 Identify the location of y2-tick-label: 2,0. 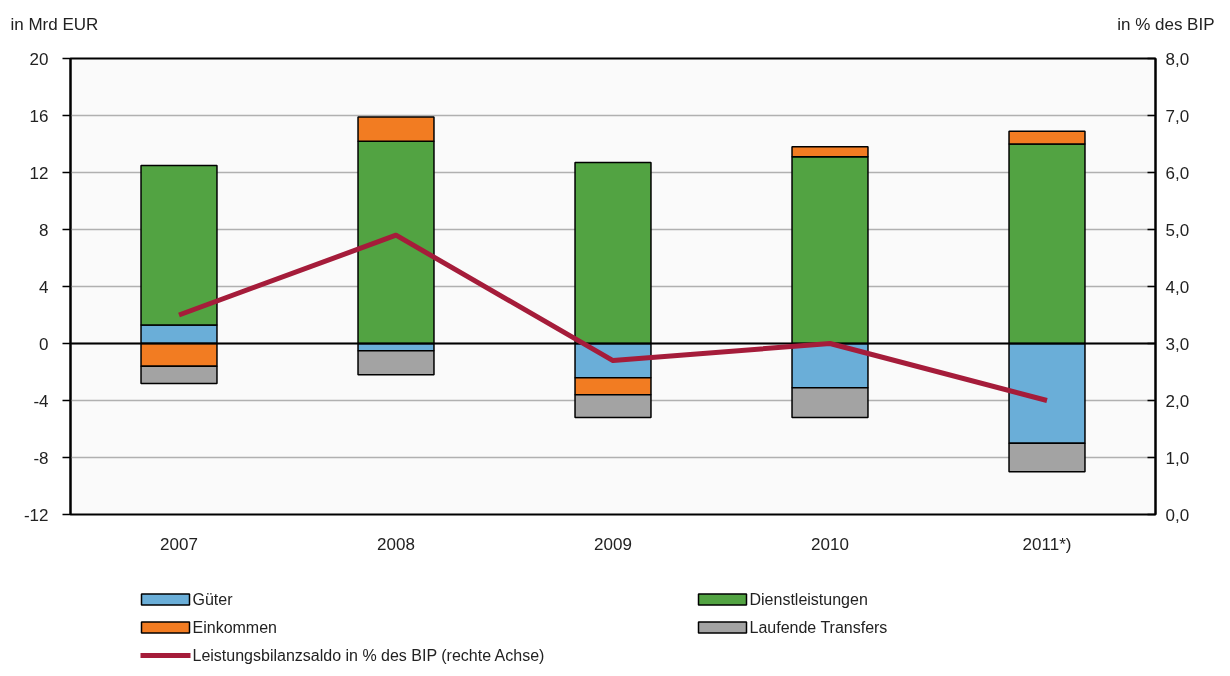
(1177, 401).